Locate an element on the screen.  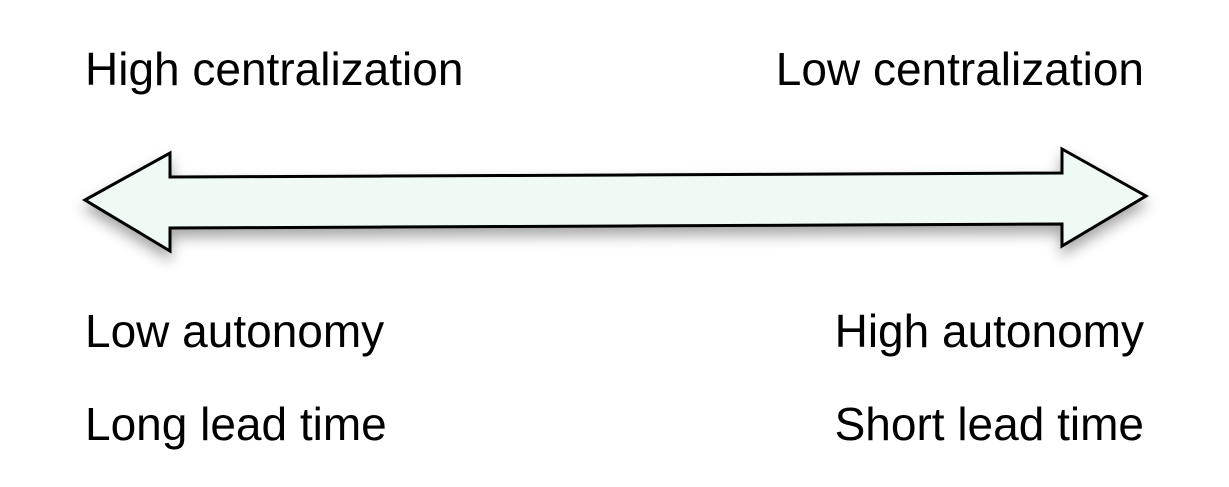
short-lead-time-label: Short lead time is located at coordinates (989, 424).